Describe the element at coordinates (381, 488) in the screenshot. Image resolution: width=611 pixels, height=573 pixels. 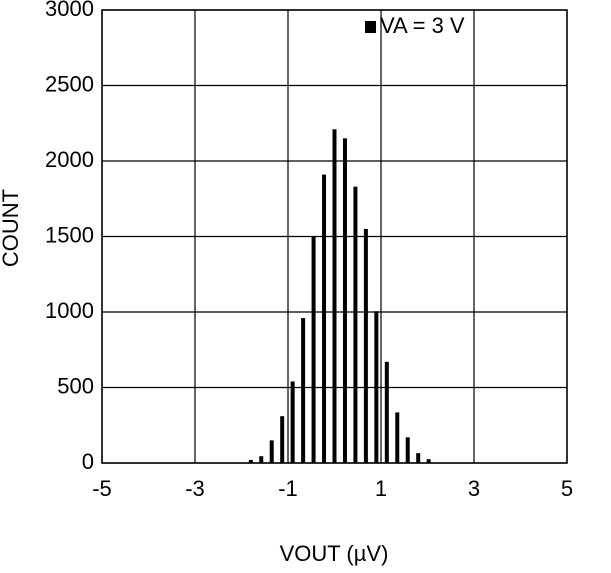
I see `x-tick-label: 1` at that location.